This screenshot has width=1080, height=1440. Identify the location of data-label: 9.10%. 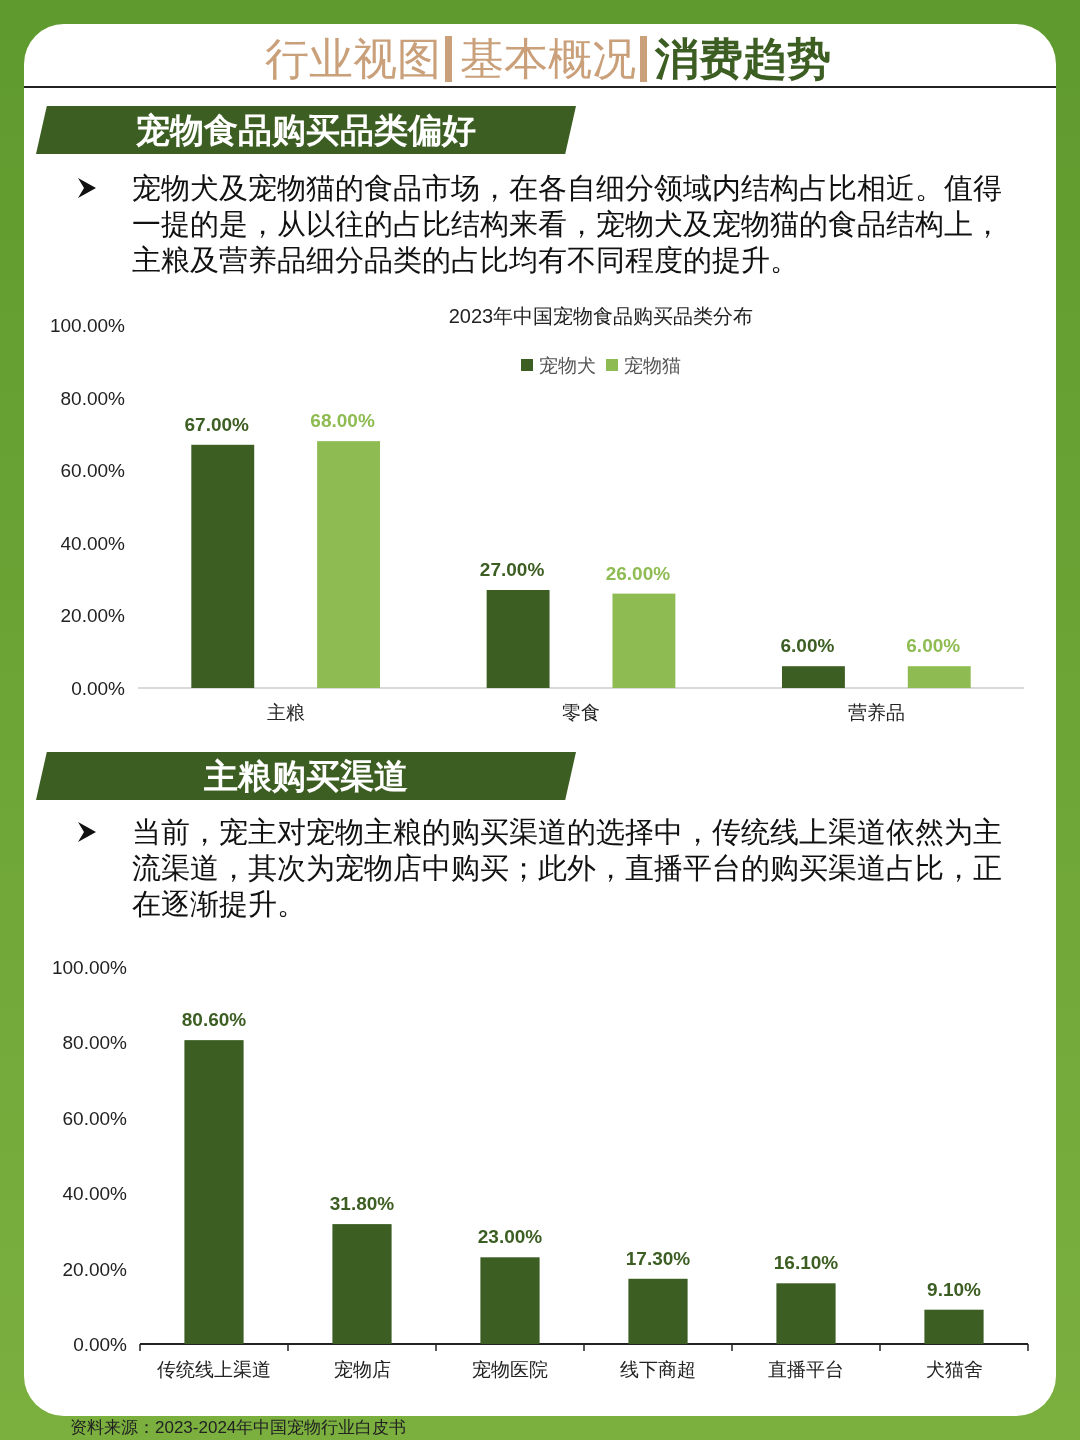
(954, 1289).